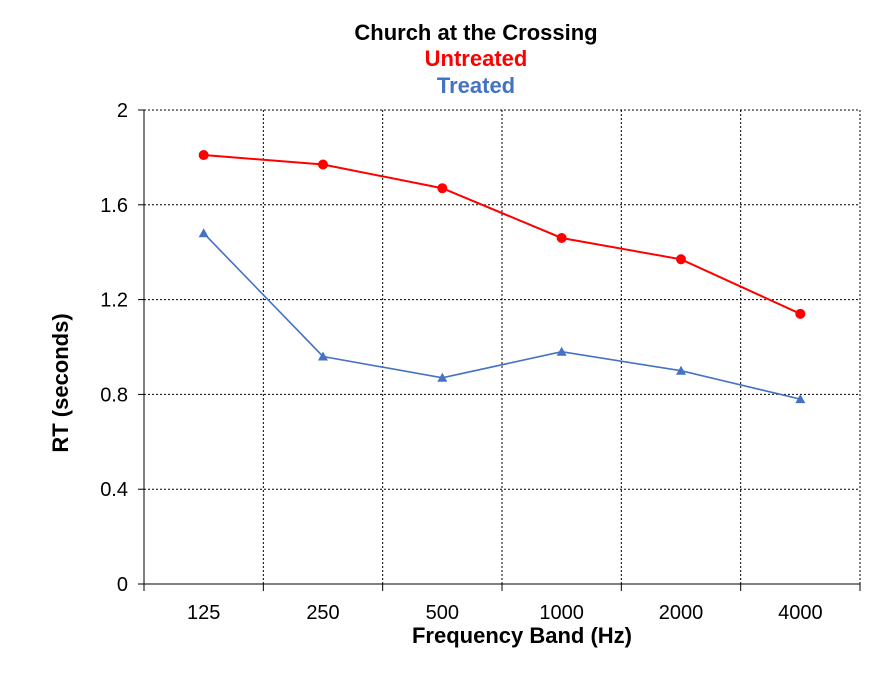 This screenshot has height=678, width=882. Describe the element at coordinates (681, 613) in the screenshot. I see `x-tick-label: 2000` at that location.